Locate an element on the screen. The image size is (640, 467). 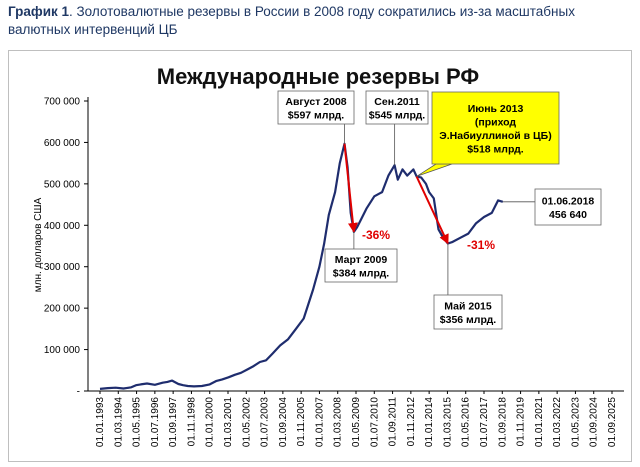
drop2014-arrow is located at coordinates (432, 210).